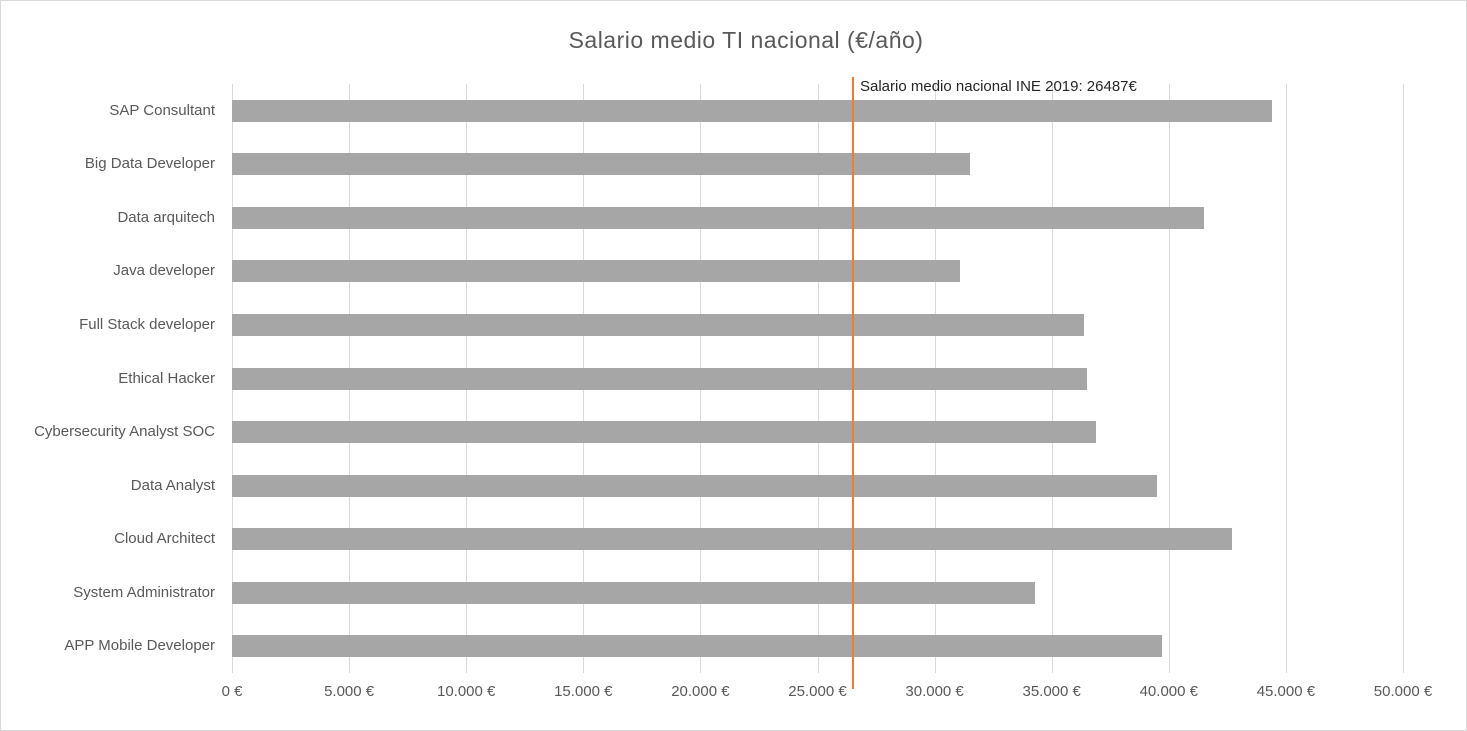 This screenshot has height=731, width=1467. I want to click on bar-big-data-developer, so click(601, 164).